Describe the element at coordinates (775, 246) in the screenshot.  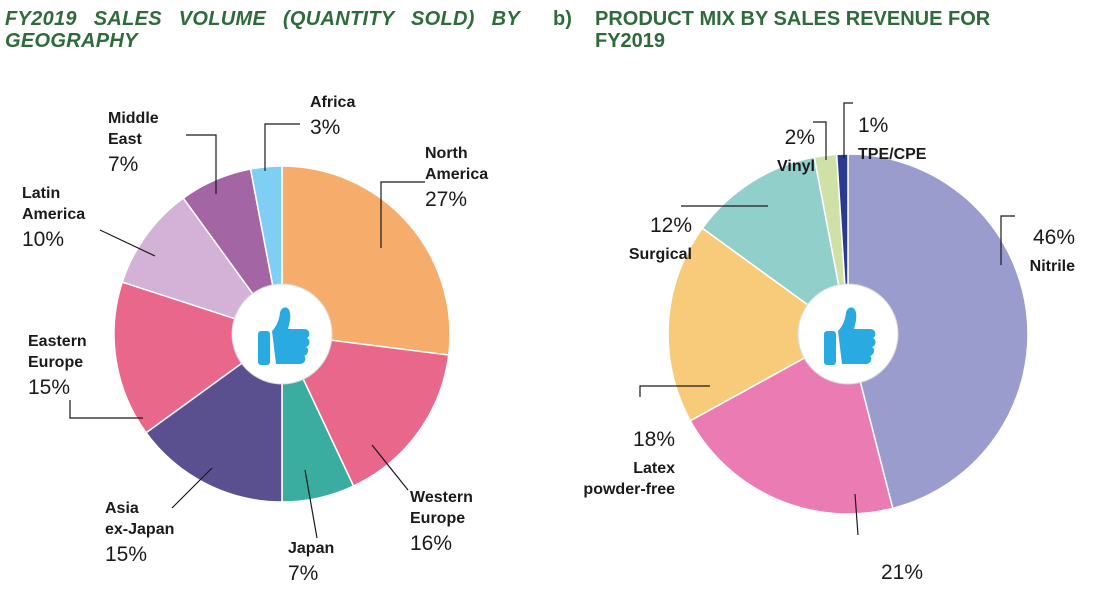
I see `pie-slice-surgical` at that location.